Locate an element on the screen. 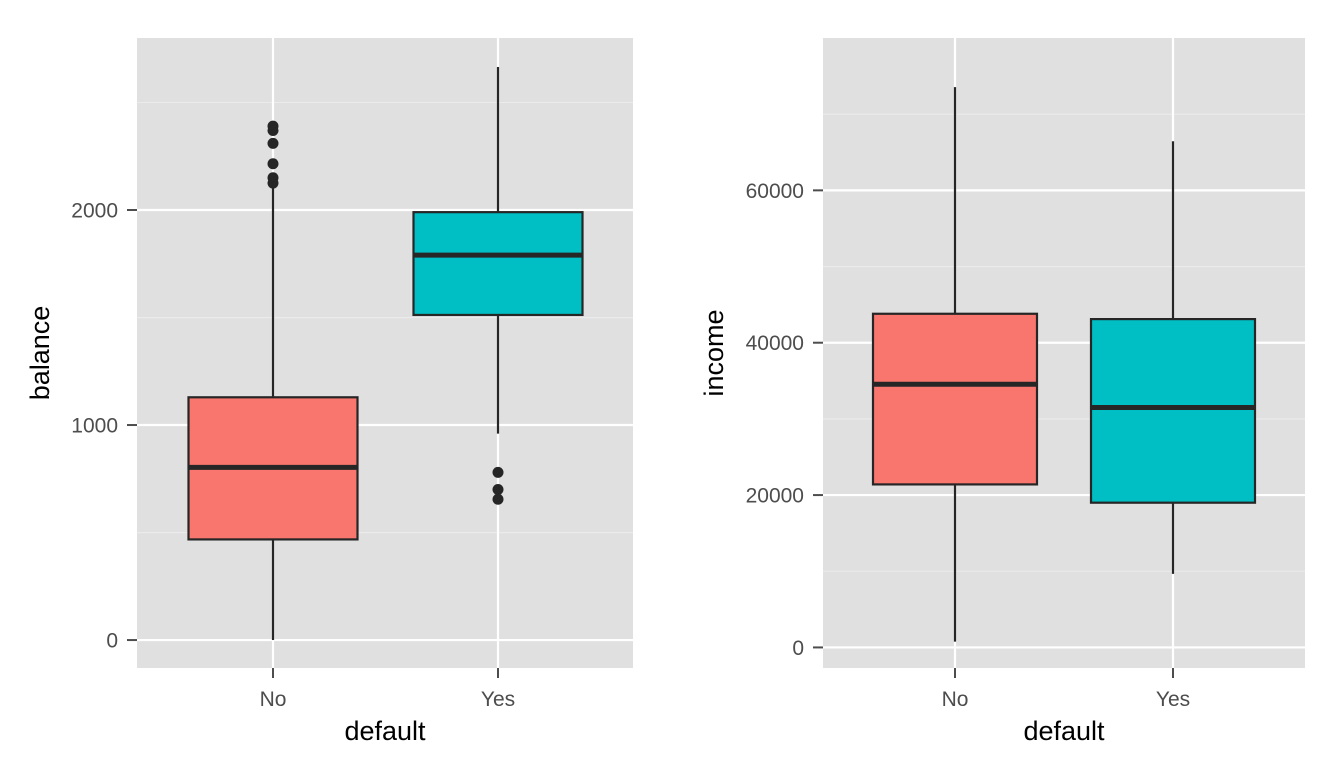 Image resolution: width=1344 pixels, height=768 pixels. y-tick-label: 40000 is located at coordinates (775, 343).